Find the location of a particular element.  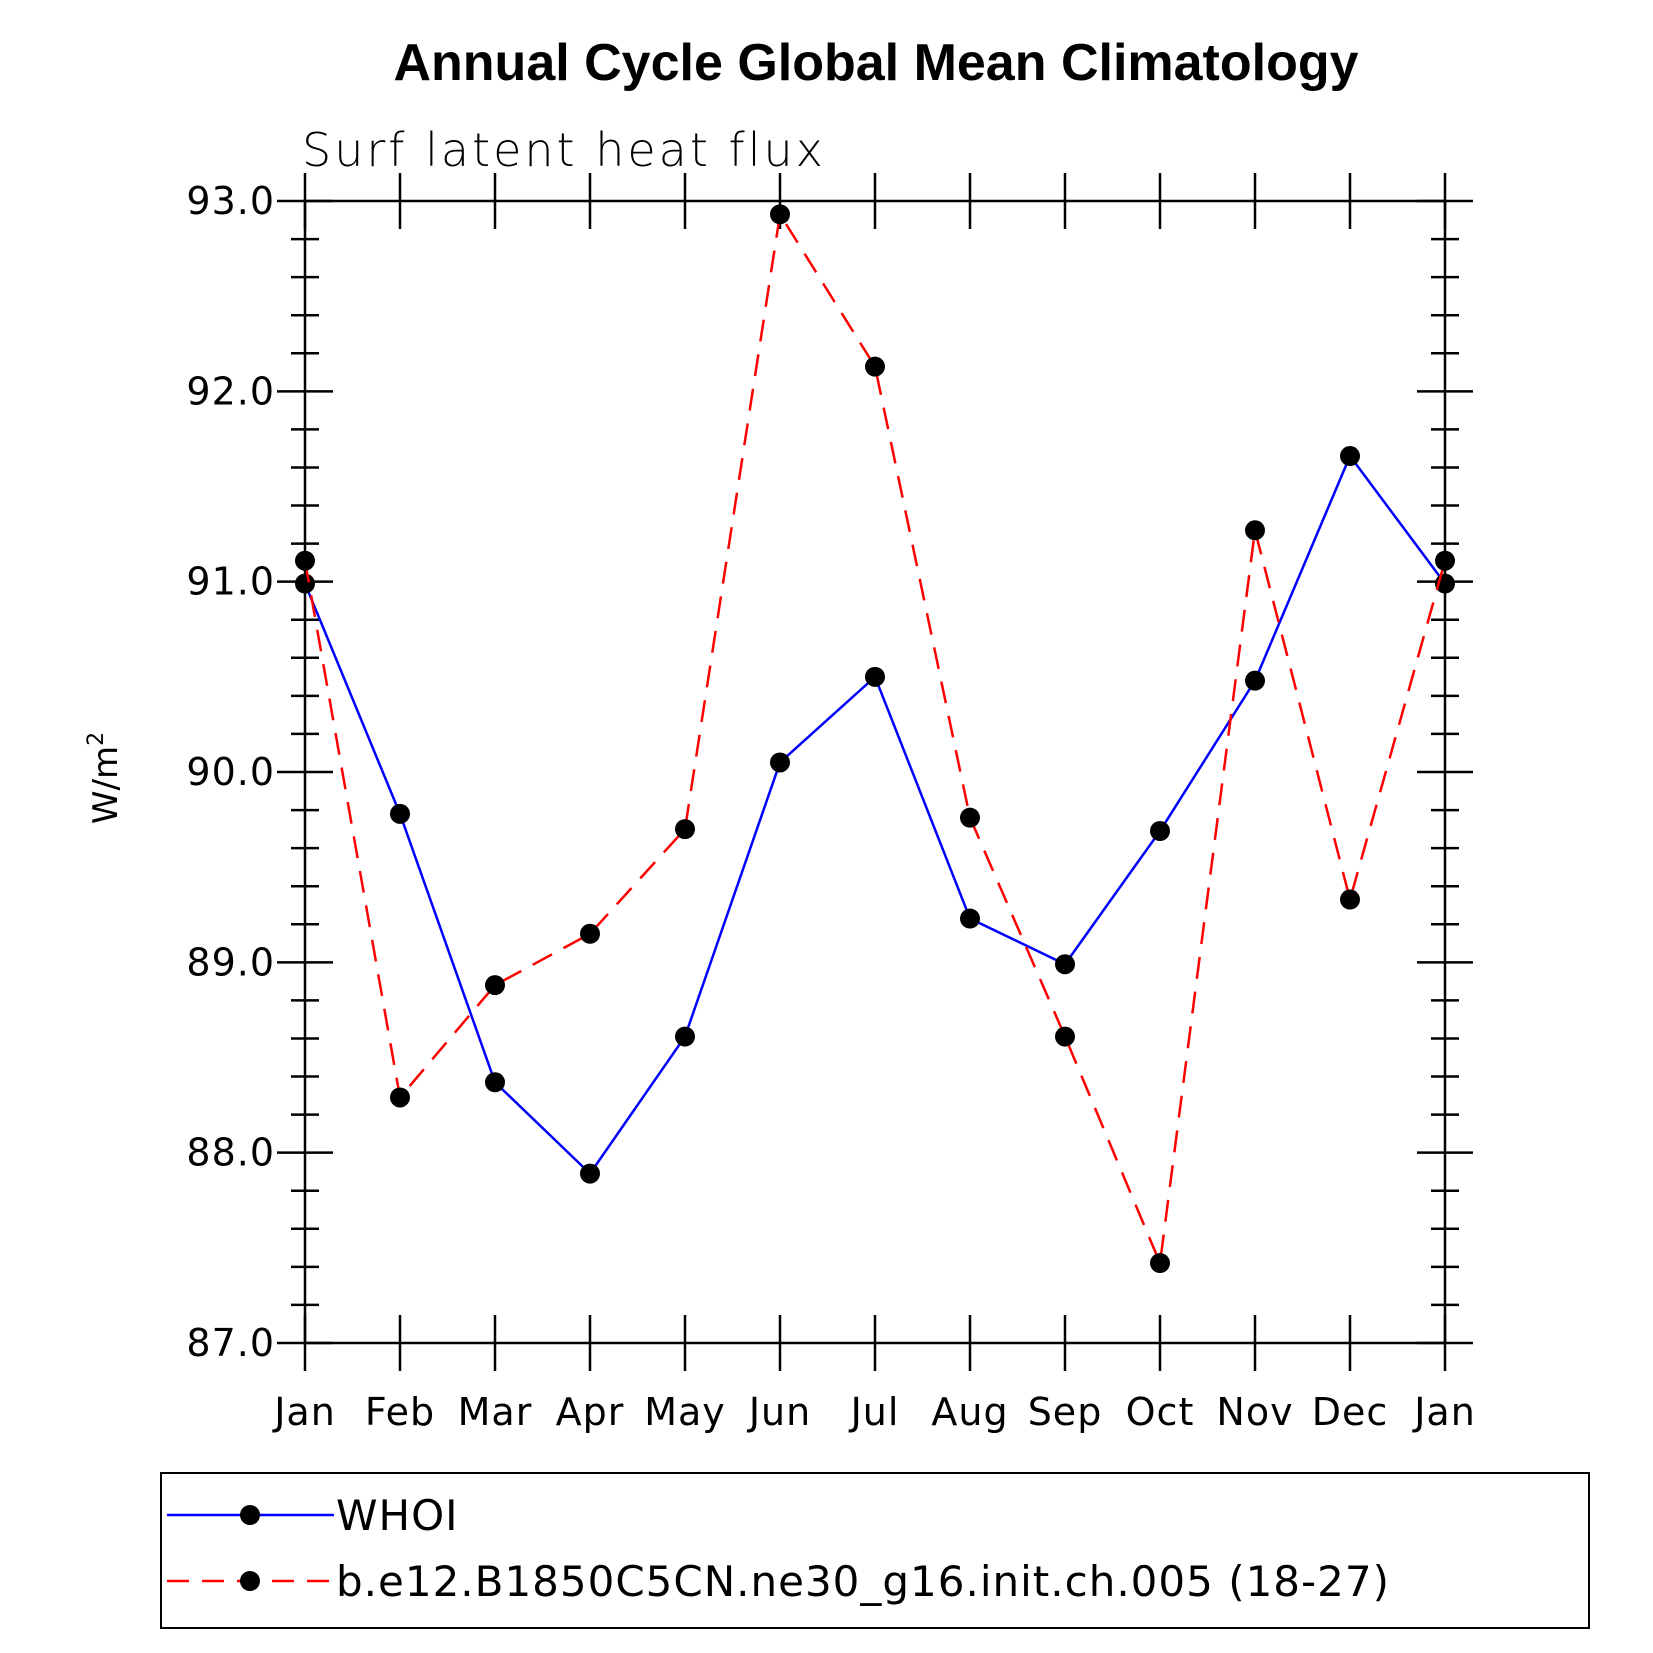

legend-label-0: WHOI is located at coordinates (397, 1515).